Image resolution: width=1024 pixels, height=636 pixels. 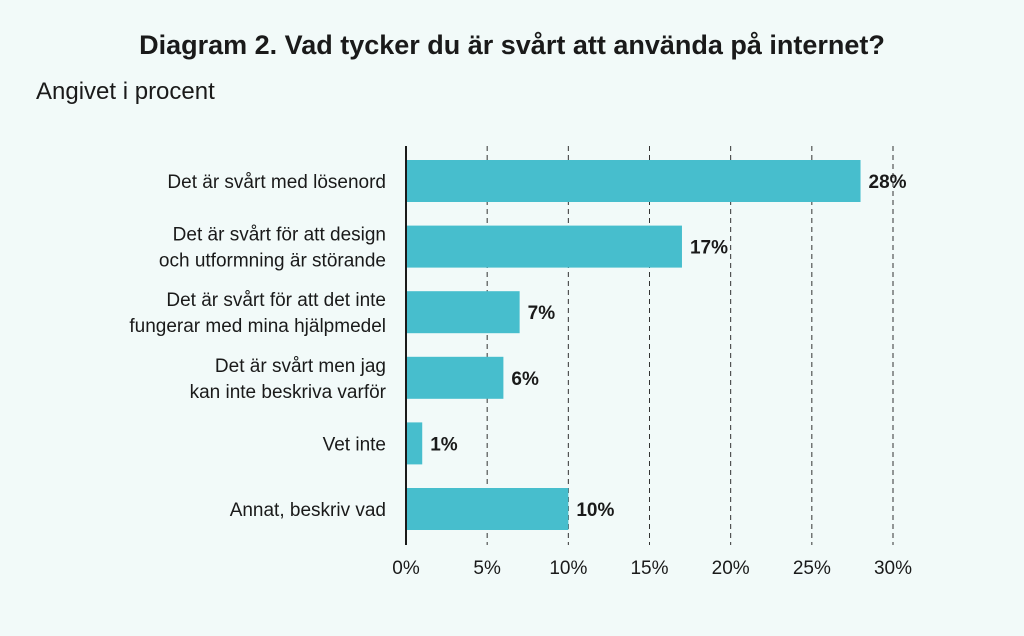 What do you see at coordinates (272, 261) in the screenshot?
I see `category-label: och utformning är störande` at bounding box center [272, 261].